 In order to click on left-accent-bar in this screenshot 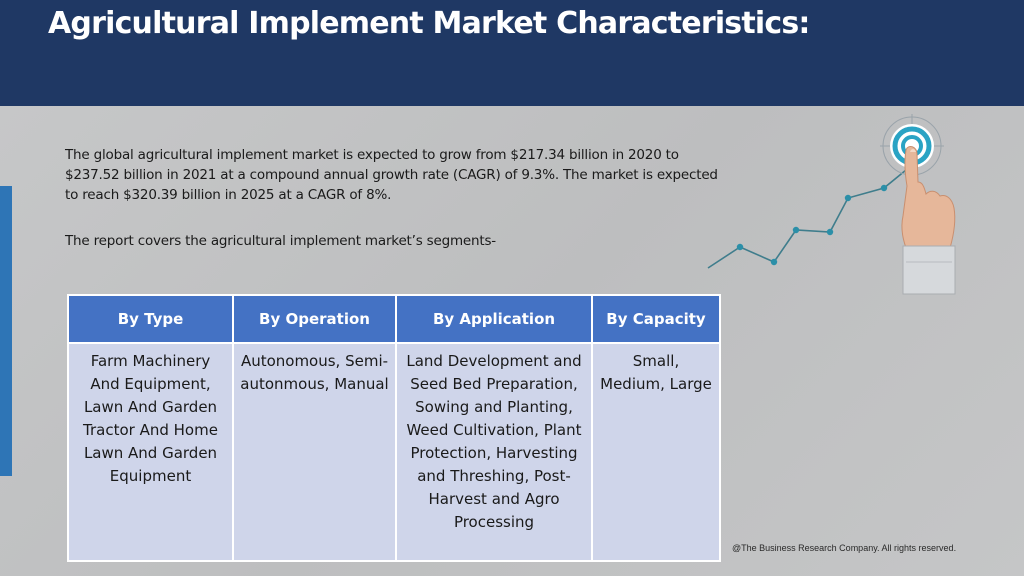, I will do `click(6, 331)`.